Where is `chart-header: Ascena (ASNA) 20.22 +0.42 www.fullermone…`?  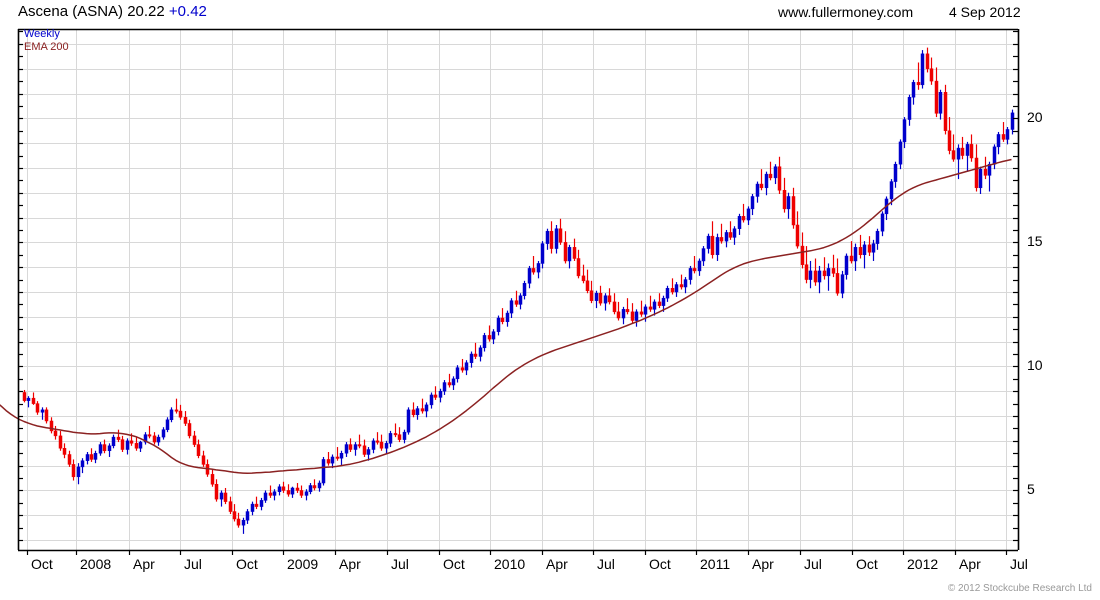
chart-header: Ascena (ASNA) 20.22 +0.42 www.fullermone… is located at coordinates (550, 13).